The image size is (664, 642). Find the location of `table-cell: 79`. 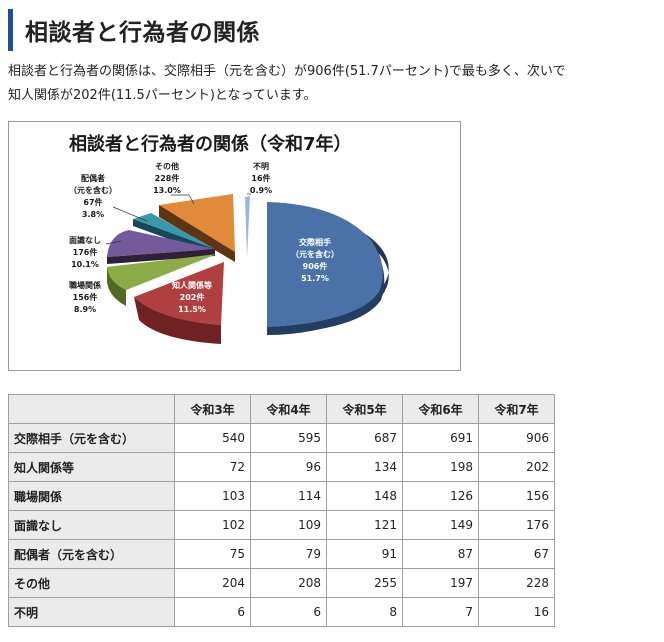

table-cell: 79 is located at coordinates (288, 554).